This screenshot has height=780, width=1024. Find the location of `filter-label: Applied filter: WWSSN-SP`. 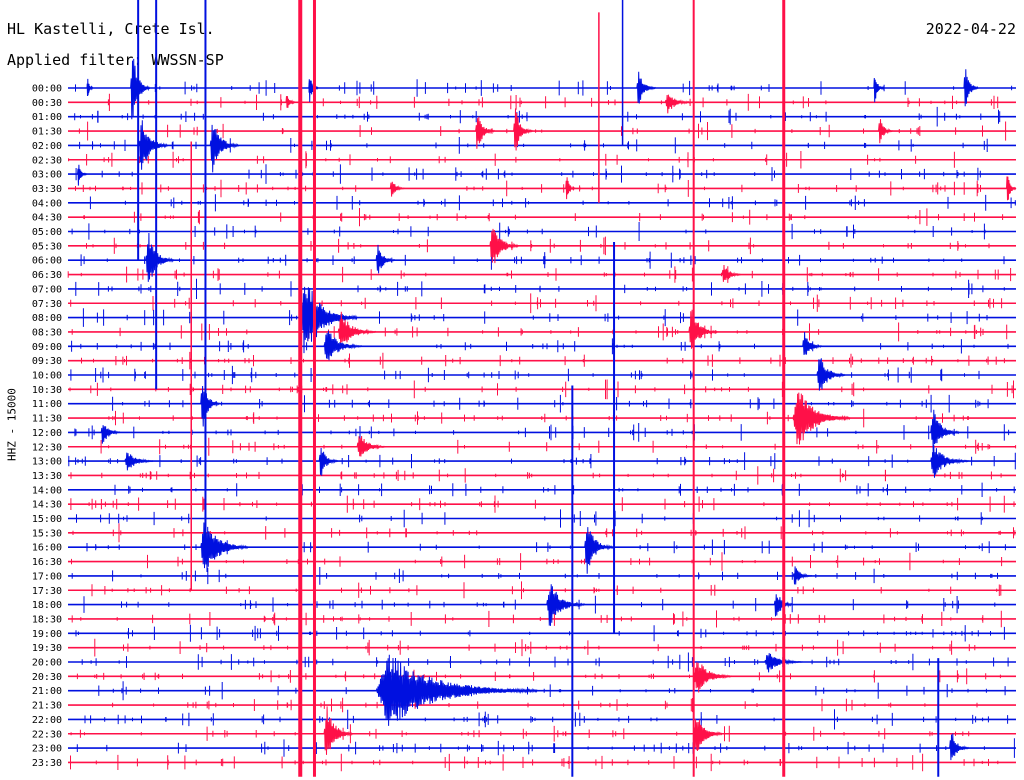

filter-label: Applied filter: WWSSN-SP is located at coordinates (115, 60).